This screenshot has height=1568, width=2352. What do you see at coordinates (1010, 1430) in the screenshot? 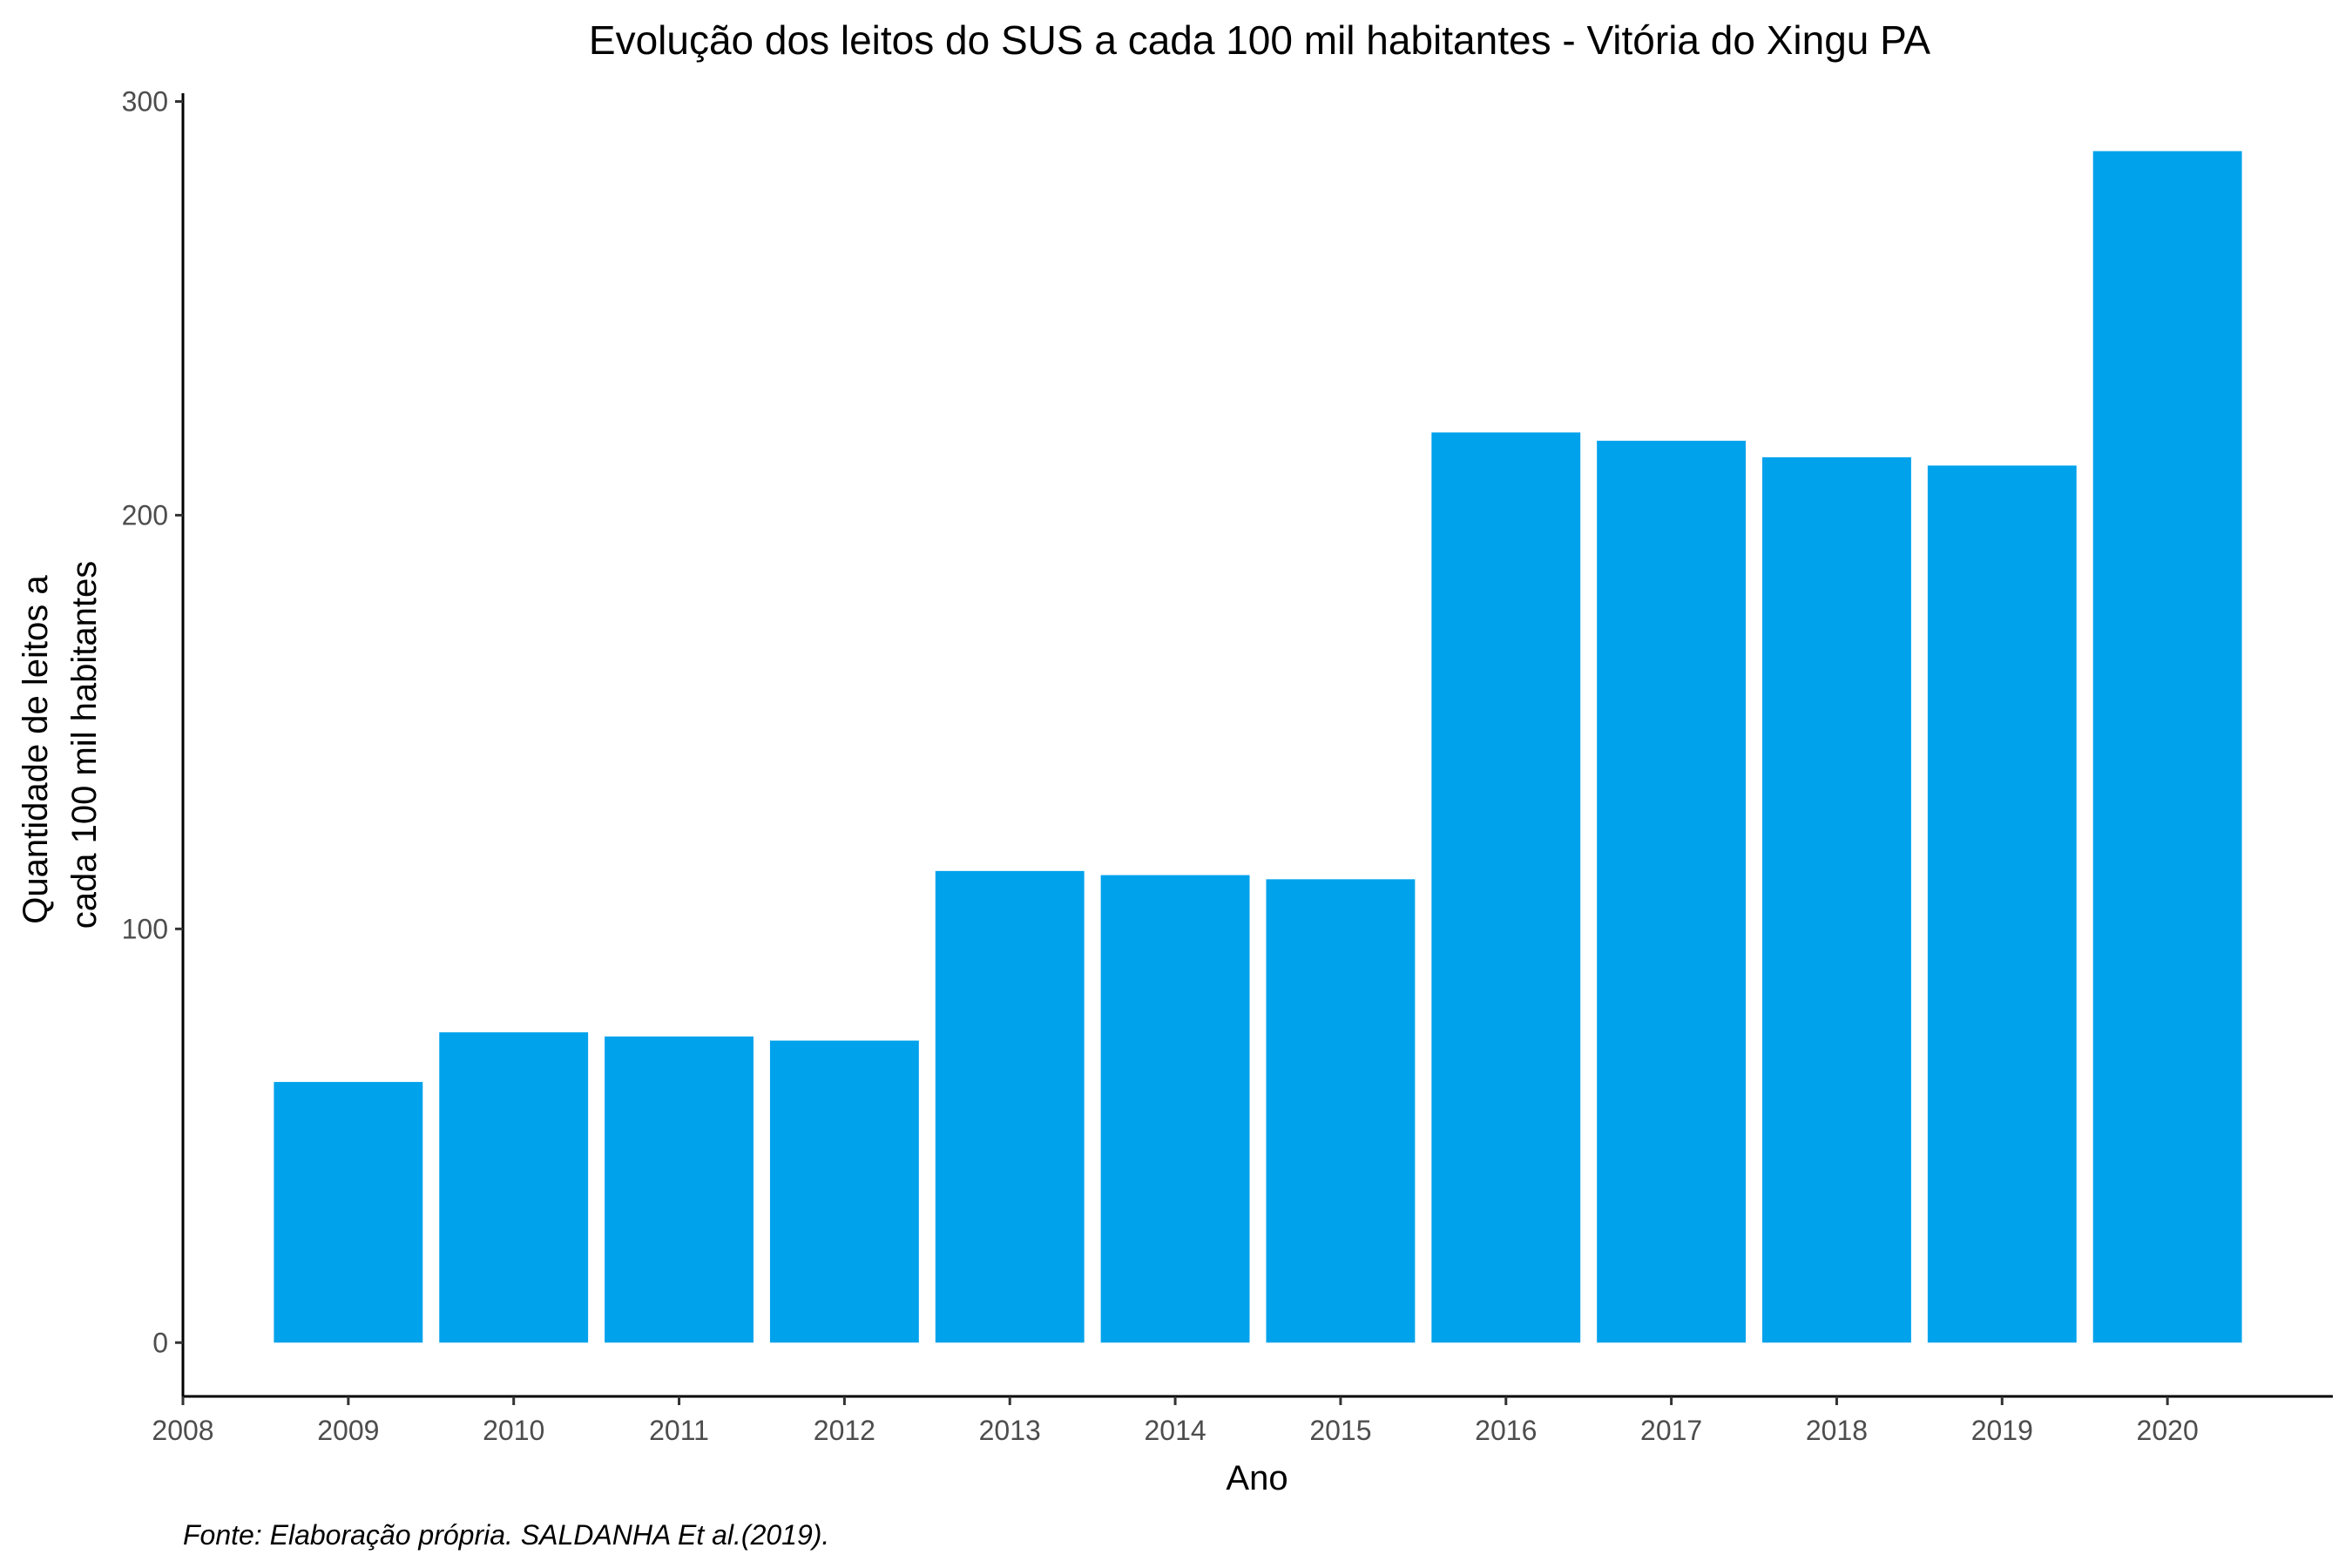
I see `x-tick-label-2013: 2013` at bounding box center [1010, 1430].